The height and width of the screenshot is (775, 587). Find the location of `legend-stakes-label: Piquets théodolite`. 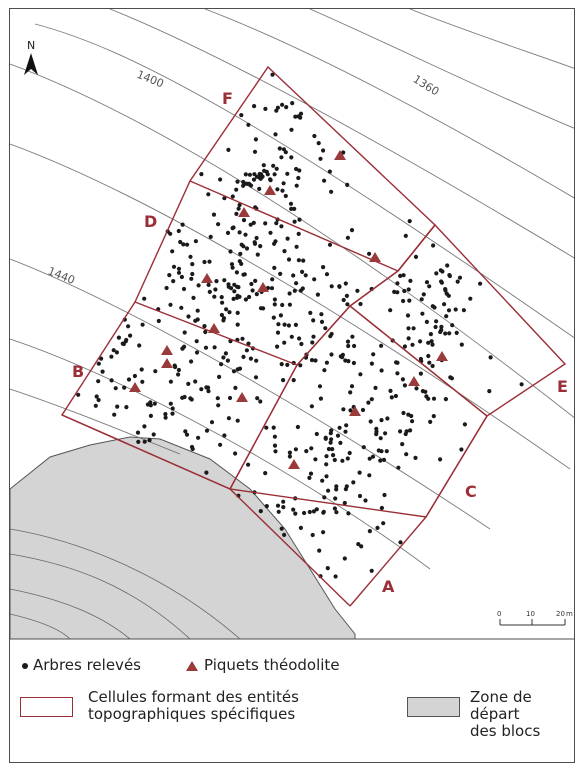

legend-stakes-label: Piquets théodolite is located at coordinates (272, 665).